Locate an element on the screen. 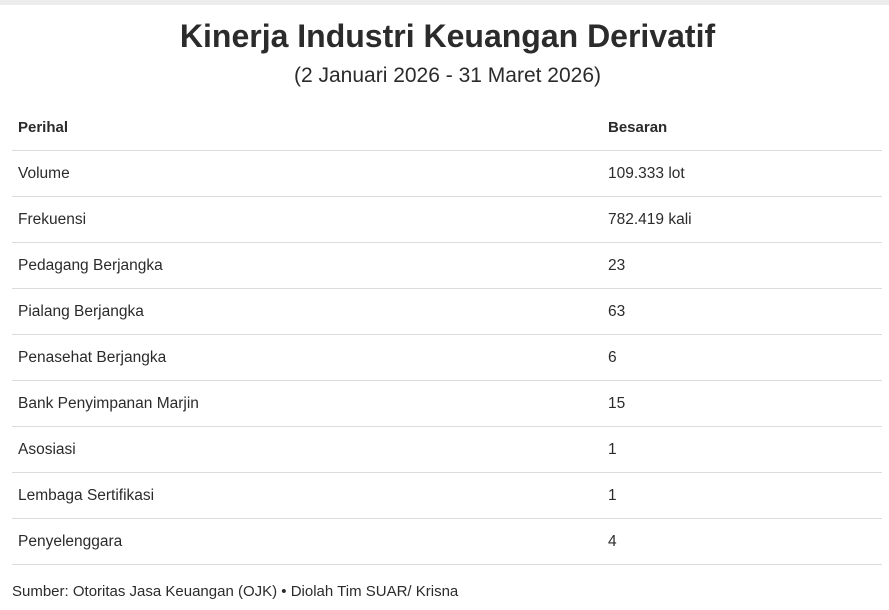 This screenshot has height=610, width=889. row-value: 15 is located at coordinates (617, 403).